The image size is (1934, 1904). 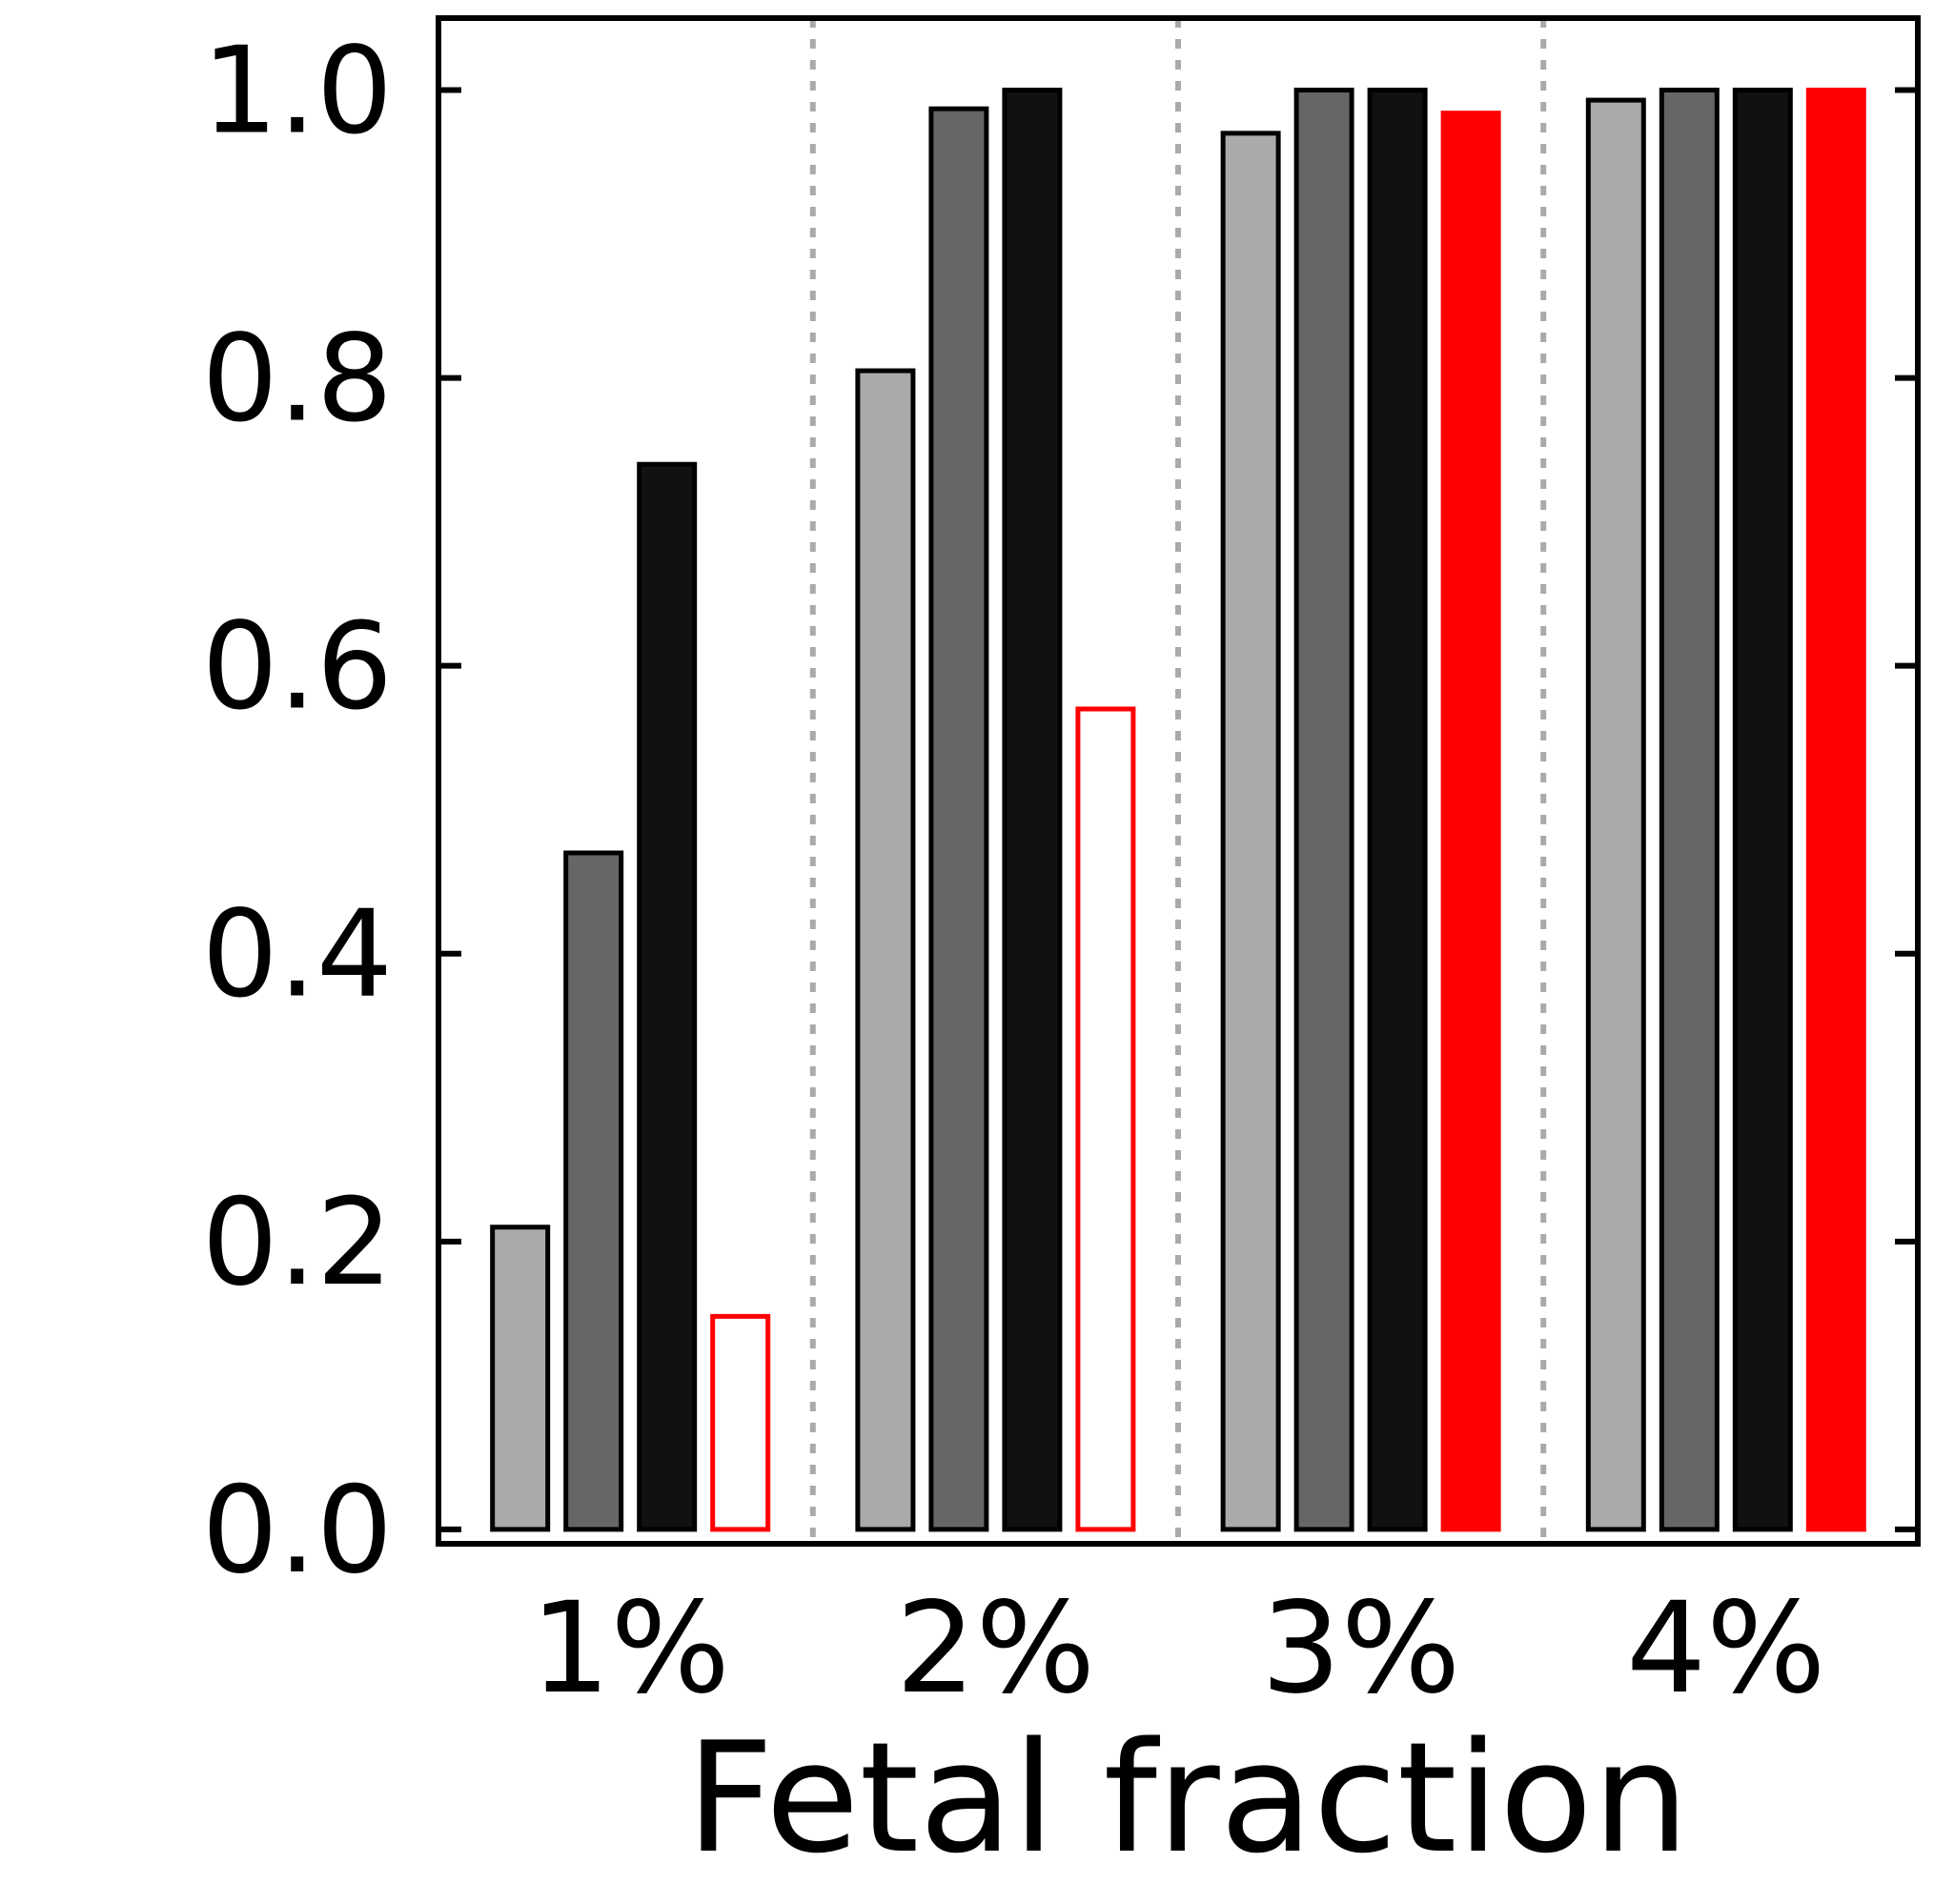 I want to click on x-tick-label: 4%, so click(x=1726, y=1648).